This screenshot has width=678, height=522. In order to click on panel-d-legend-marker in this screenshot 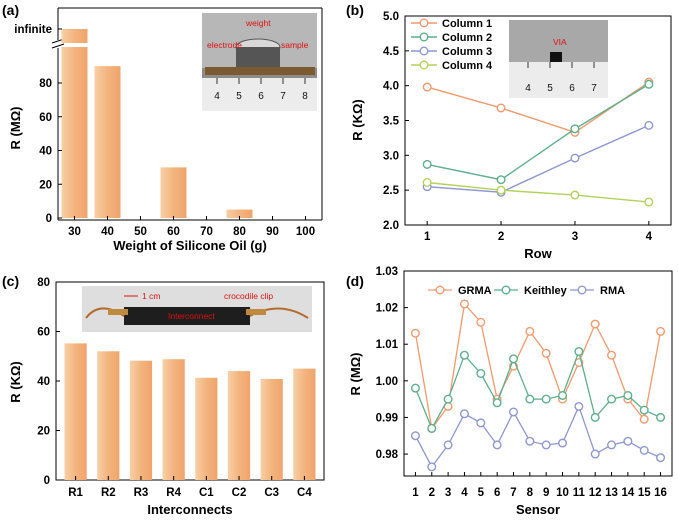, I will do `click(506, 290)`.